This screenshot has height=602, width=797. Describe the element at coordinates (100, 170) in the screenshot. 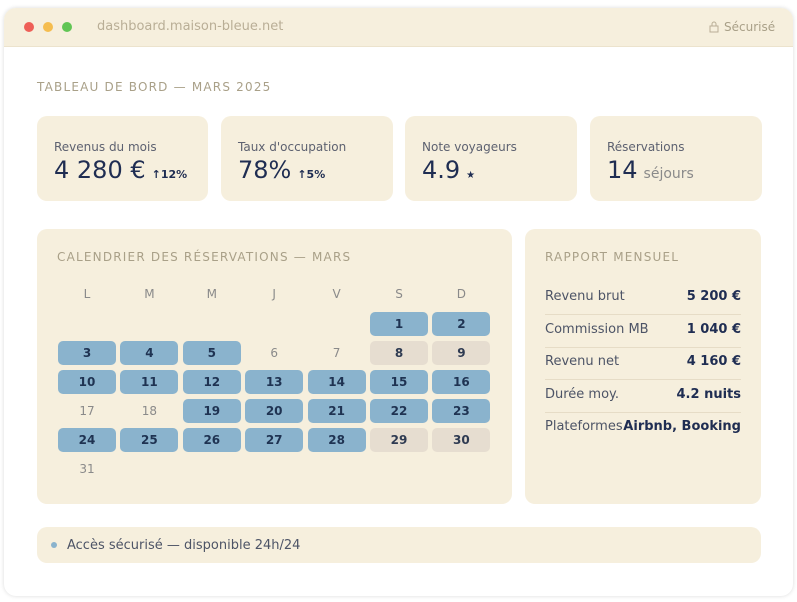

I see `kpi-value: 4 280 €` at that location.